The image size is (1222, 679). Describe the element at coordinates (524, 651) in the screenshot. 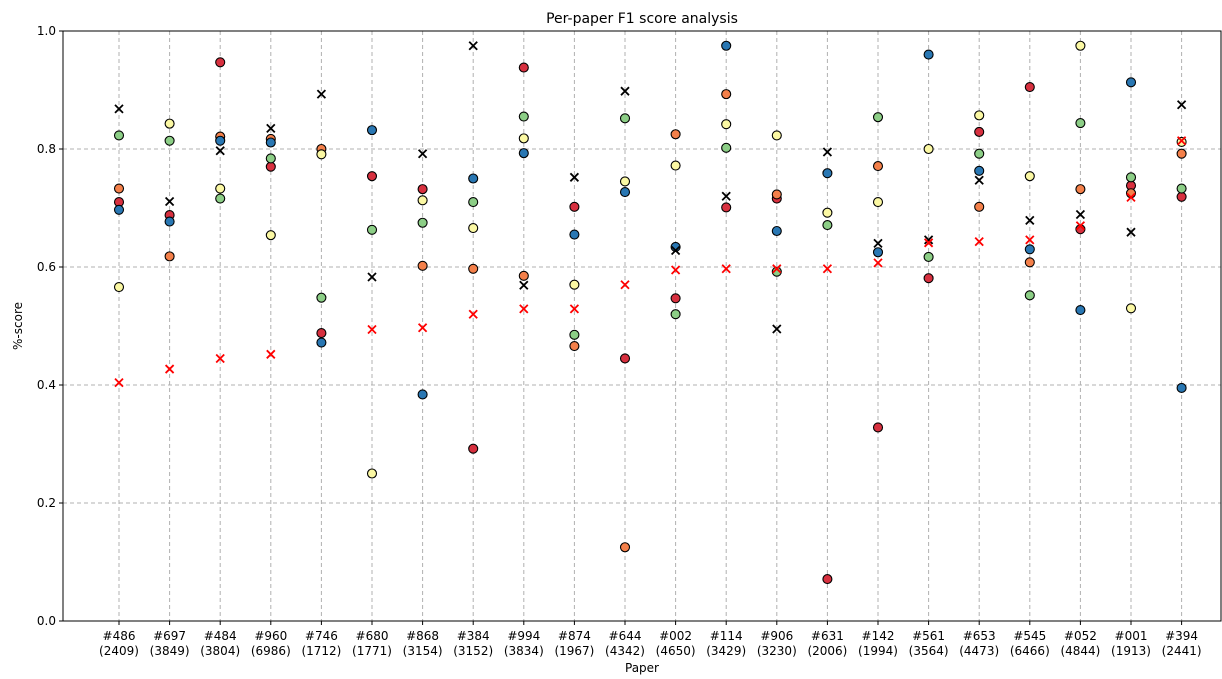

I see `x-tick-label-count: (3834)` at that location.